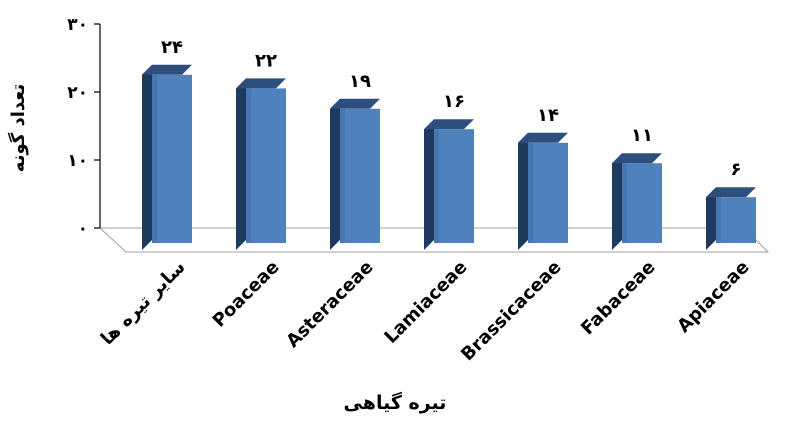  Describe the element at coordinates (642, 135) in the screenshot. I see `bar-value-label: ۱۱` at that location.